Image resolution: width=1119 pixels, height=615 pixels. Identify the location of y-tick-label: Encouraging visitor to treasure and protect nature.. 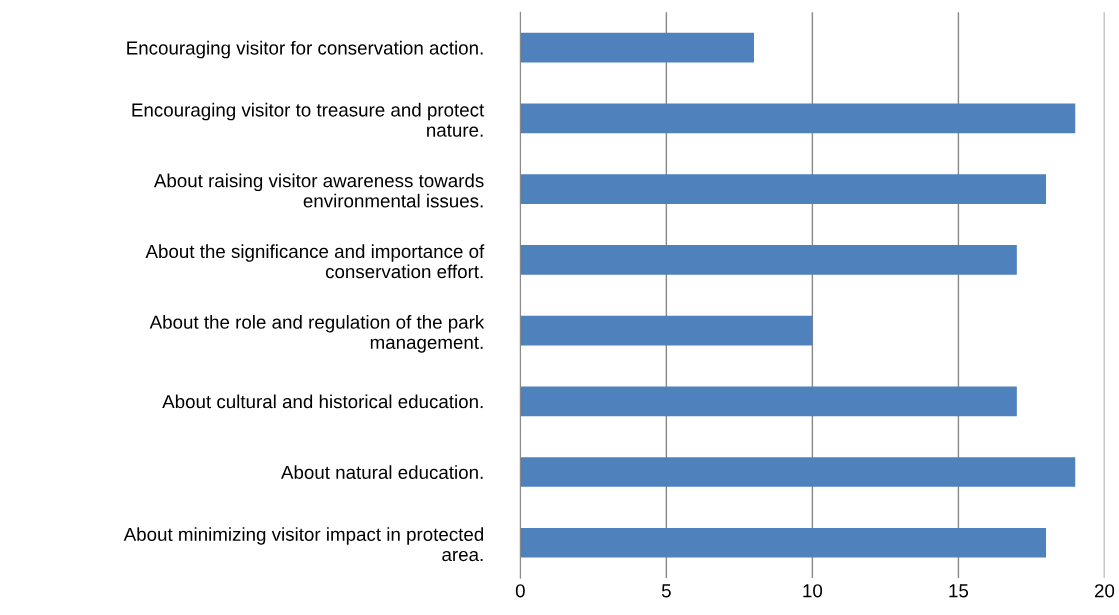
(308, 119).